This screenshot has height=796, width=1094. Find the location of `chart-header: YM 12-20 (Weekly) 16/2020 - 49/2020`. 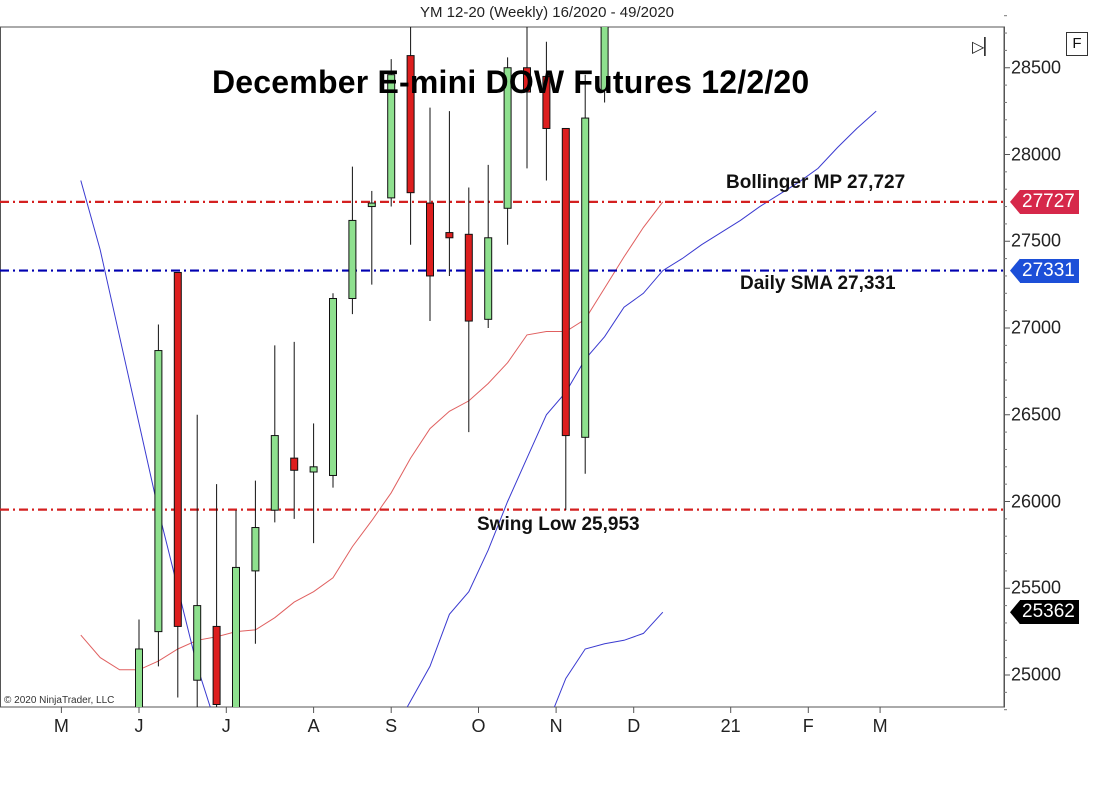

chart-header: YM 12-20 (Weekly) 16/2020 - 49/2020 is located at coordinates (547, 12).